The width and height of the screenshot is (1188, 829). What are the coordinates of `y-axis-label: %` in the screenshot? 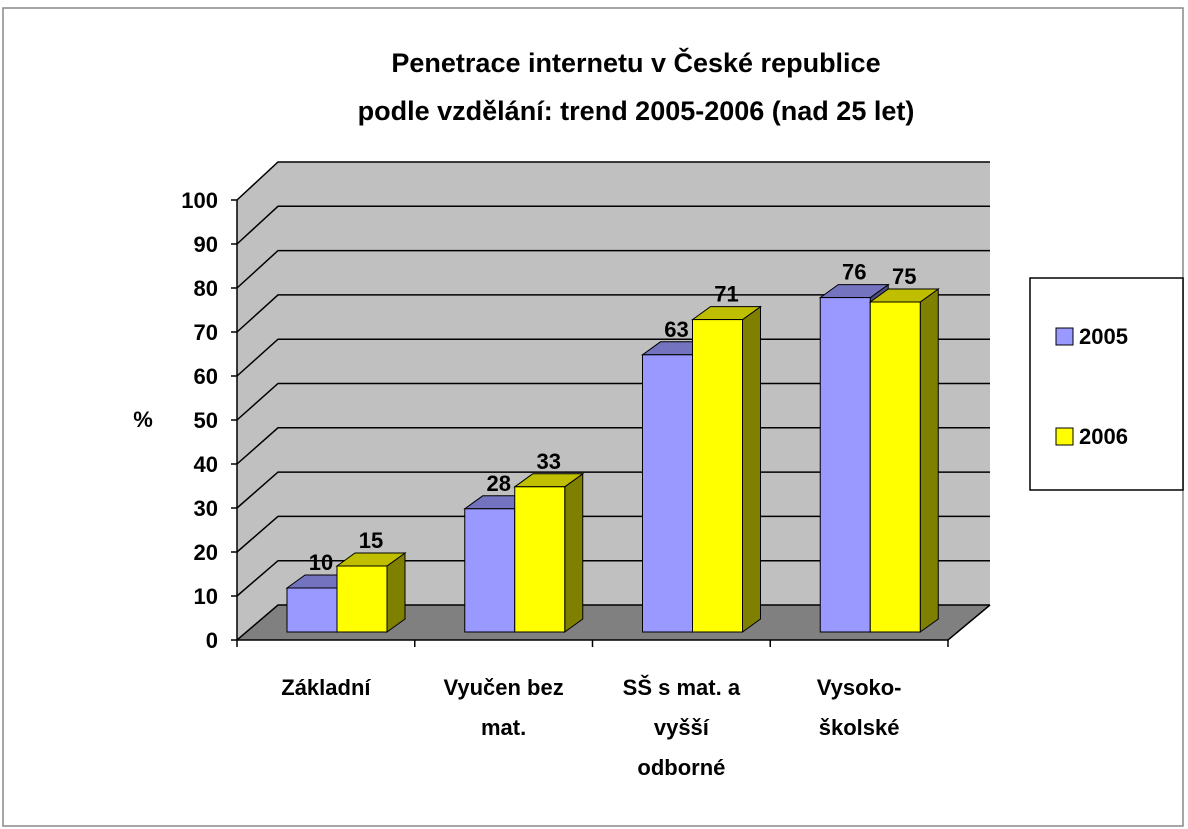 It's located at (143, 419).